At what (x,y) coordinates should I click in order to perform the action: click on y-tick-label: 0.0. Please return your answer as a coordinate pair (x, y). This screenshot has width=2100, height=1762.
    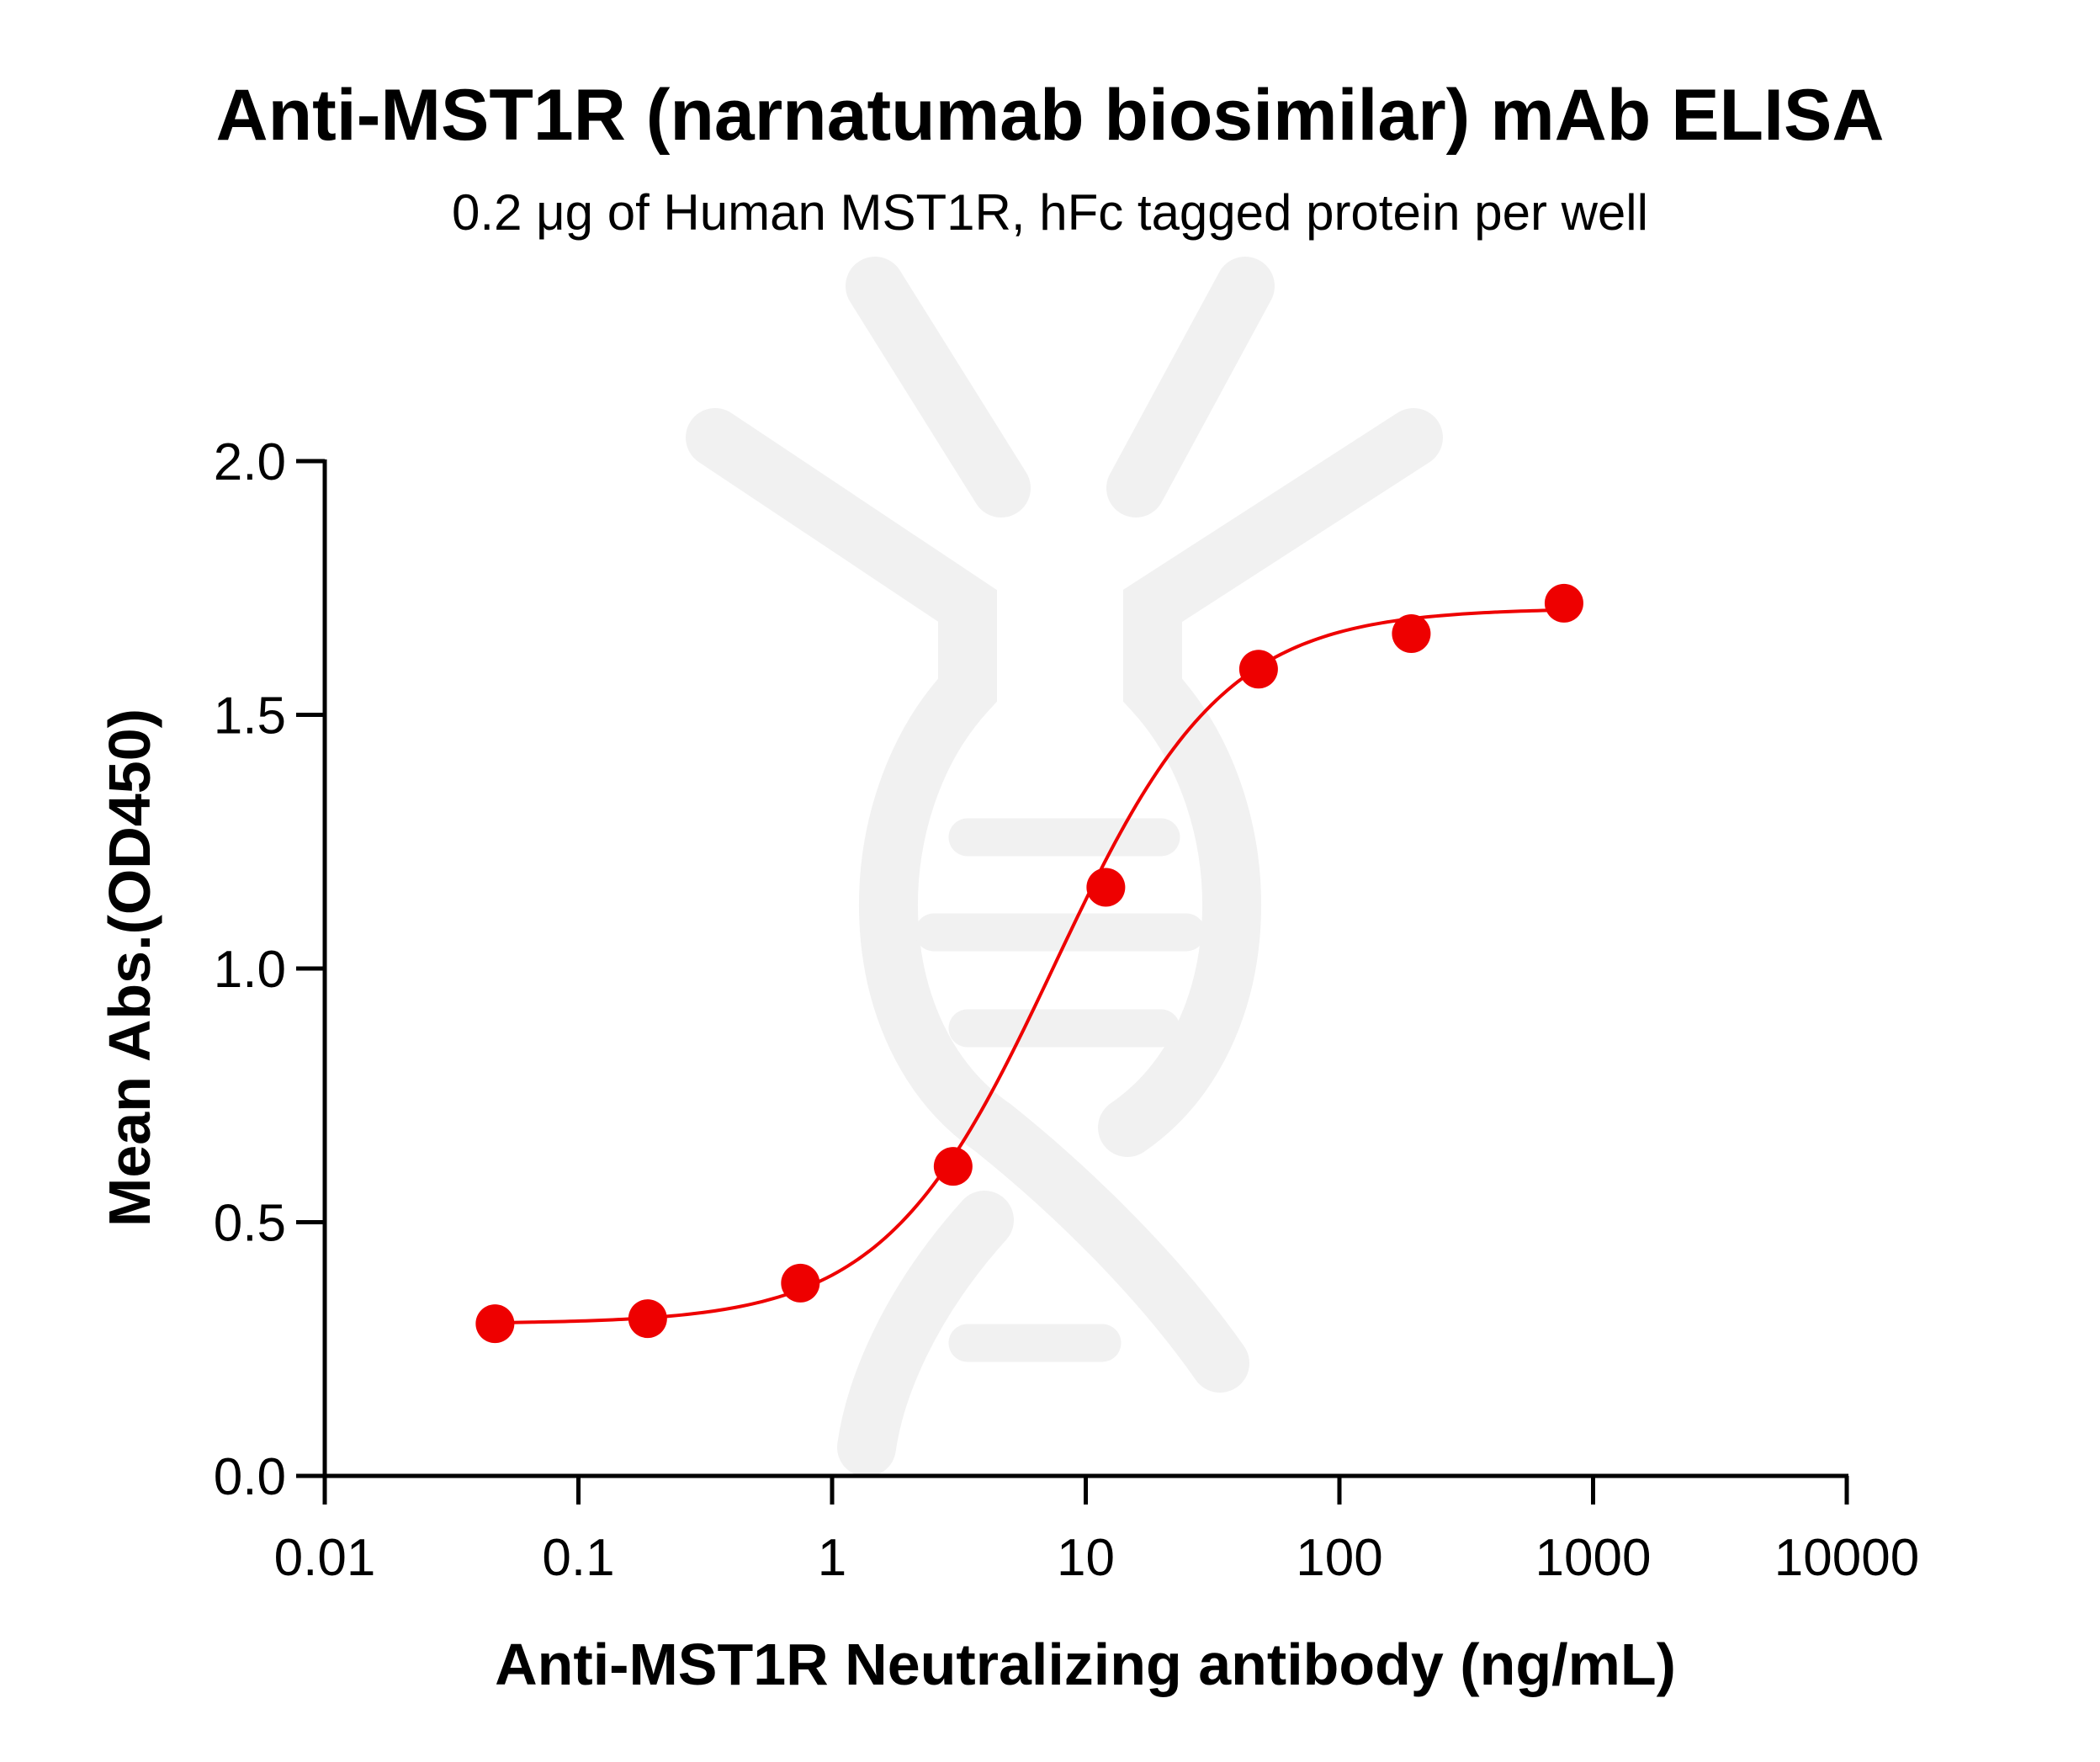
    Looking at the image, I should click on (250, 1477).